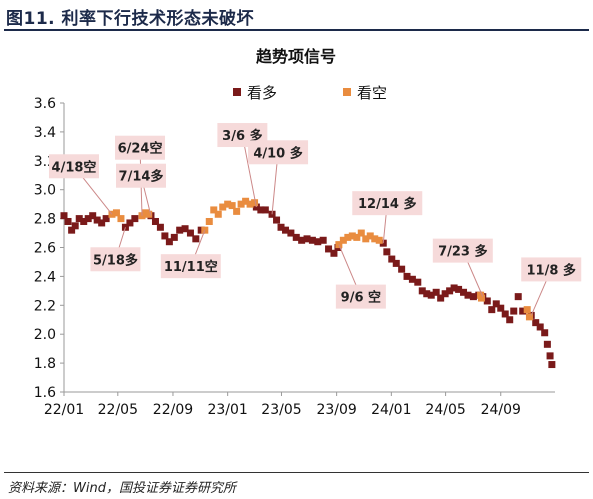 The height and width of the screenshot is (499, 593). What do you see at coordinates (45, 277) in the screenshot?
I see `y-tick-label: 2.4` at bounding box center [45, 277].